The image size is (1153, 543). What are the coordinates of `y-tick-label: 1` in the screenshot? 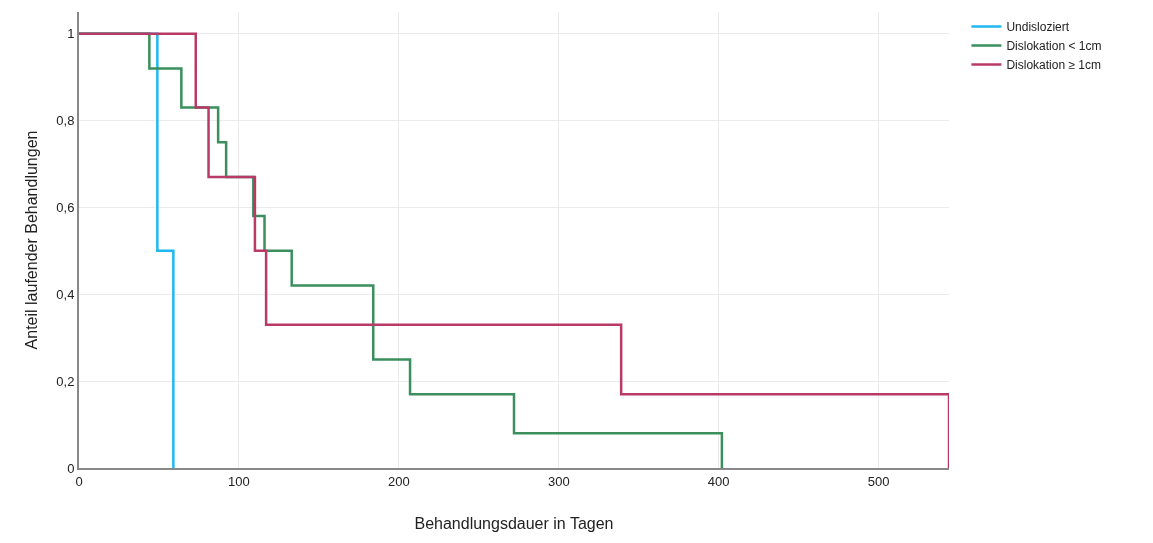 It's located at (71, 34).